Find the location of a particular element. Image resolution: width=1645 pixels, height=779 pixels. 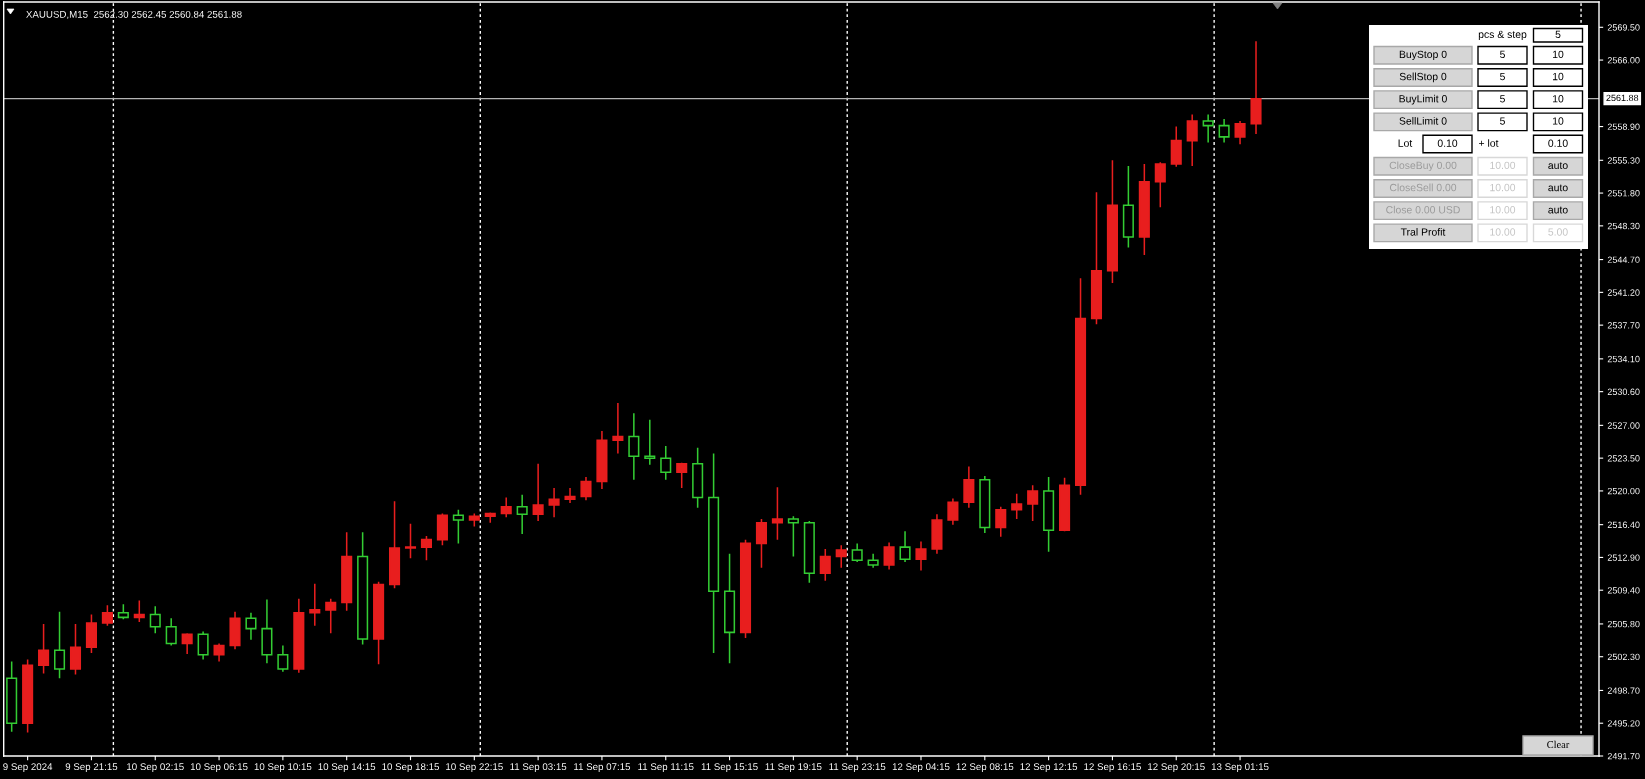

y-tick-label: 2505.80 is located at coordinates (1623, 624).